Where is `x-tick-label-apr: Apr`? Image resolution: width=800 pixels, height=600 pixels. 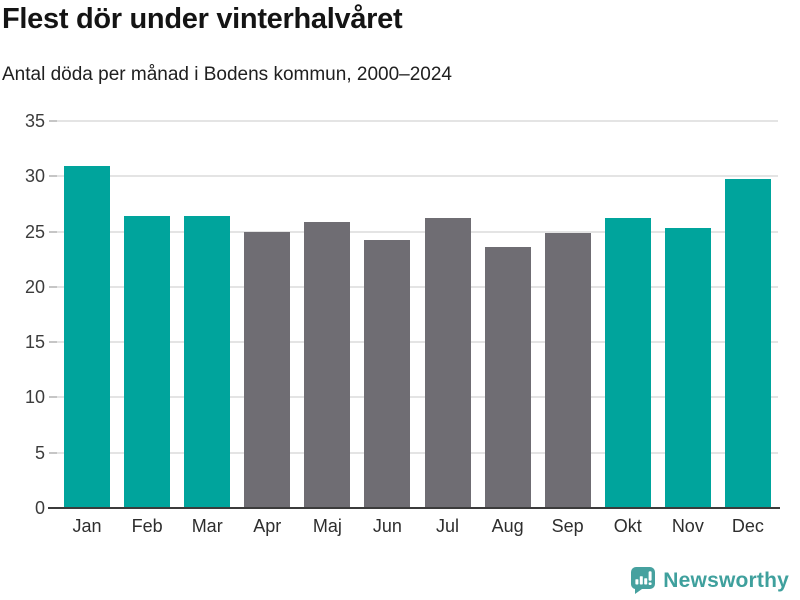 x-tick-label-apr: Apr is located at coordinates (267, 526).